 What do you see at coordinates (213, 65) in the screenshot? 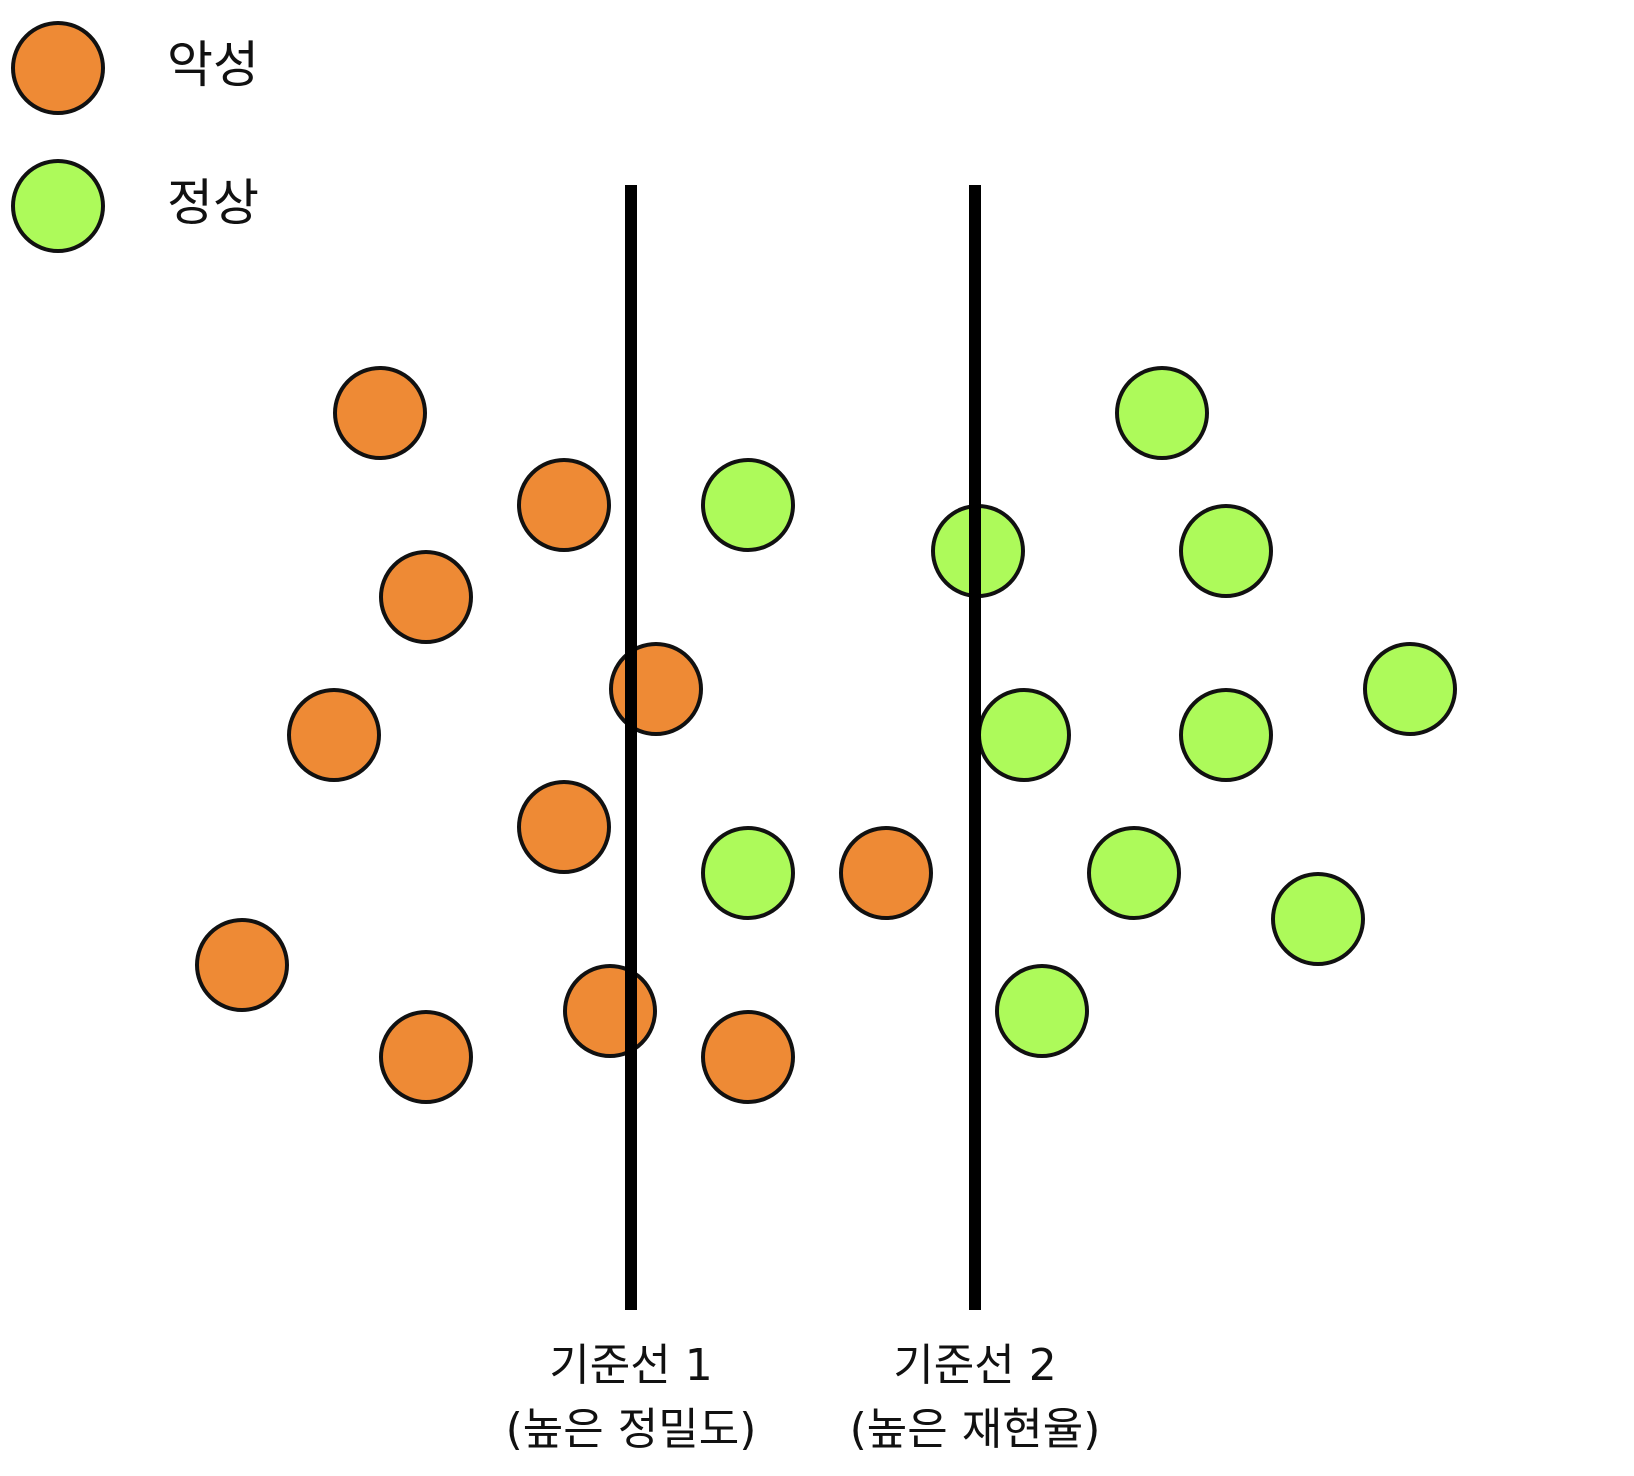
I see `legend-malignant-label: 악성` at bounding box center [213, 65].